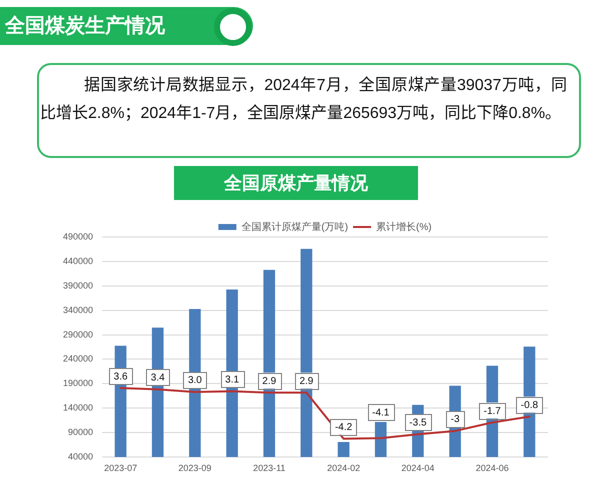 The height and width of the screenshot is (479, 600). What do you see at coordinates (294, 226) in the screenshot?
I see `legend-label: 全国累计原煤产量(万吨)` at bounding box center [294, 226].